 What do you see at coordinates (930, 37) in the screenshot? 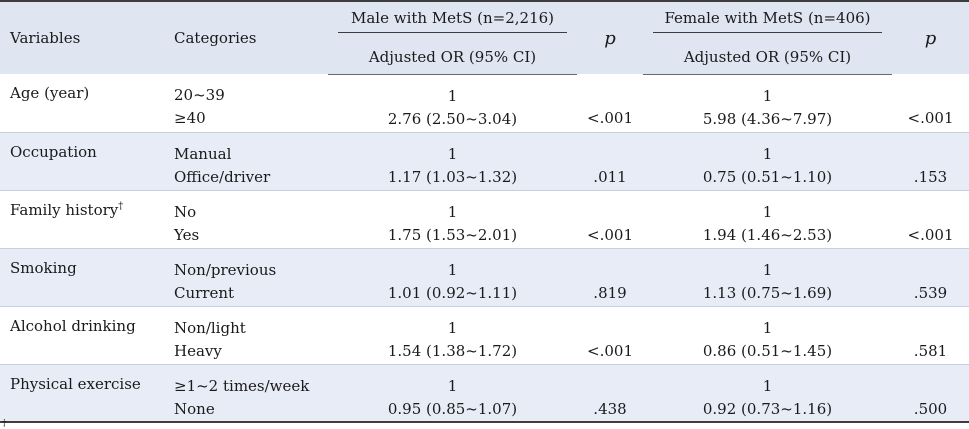
I see `header-female-p: p` at bounding box center [930, 37].